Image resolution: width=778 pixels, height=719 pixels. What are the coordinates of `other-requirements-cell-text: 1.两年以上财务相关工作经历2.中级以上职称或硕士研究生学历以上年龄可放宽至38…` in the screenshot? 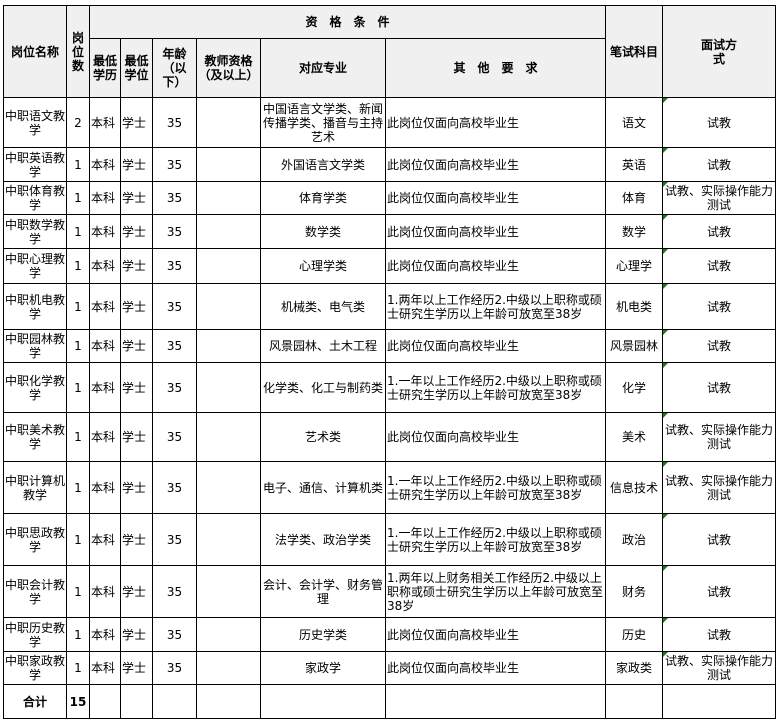 It's located at (495, 591).